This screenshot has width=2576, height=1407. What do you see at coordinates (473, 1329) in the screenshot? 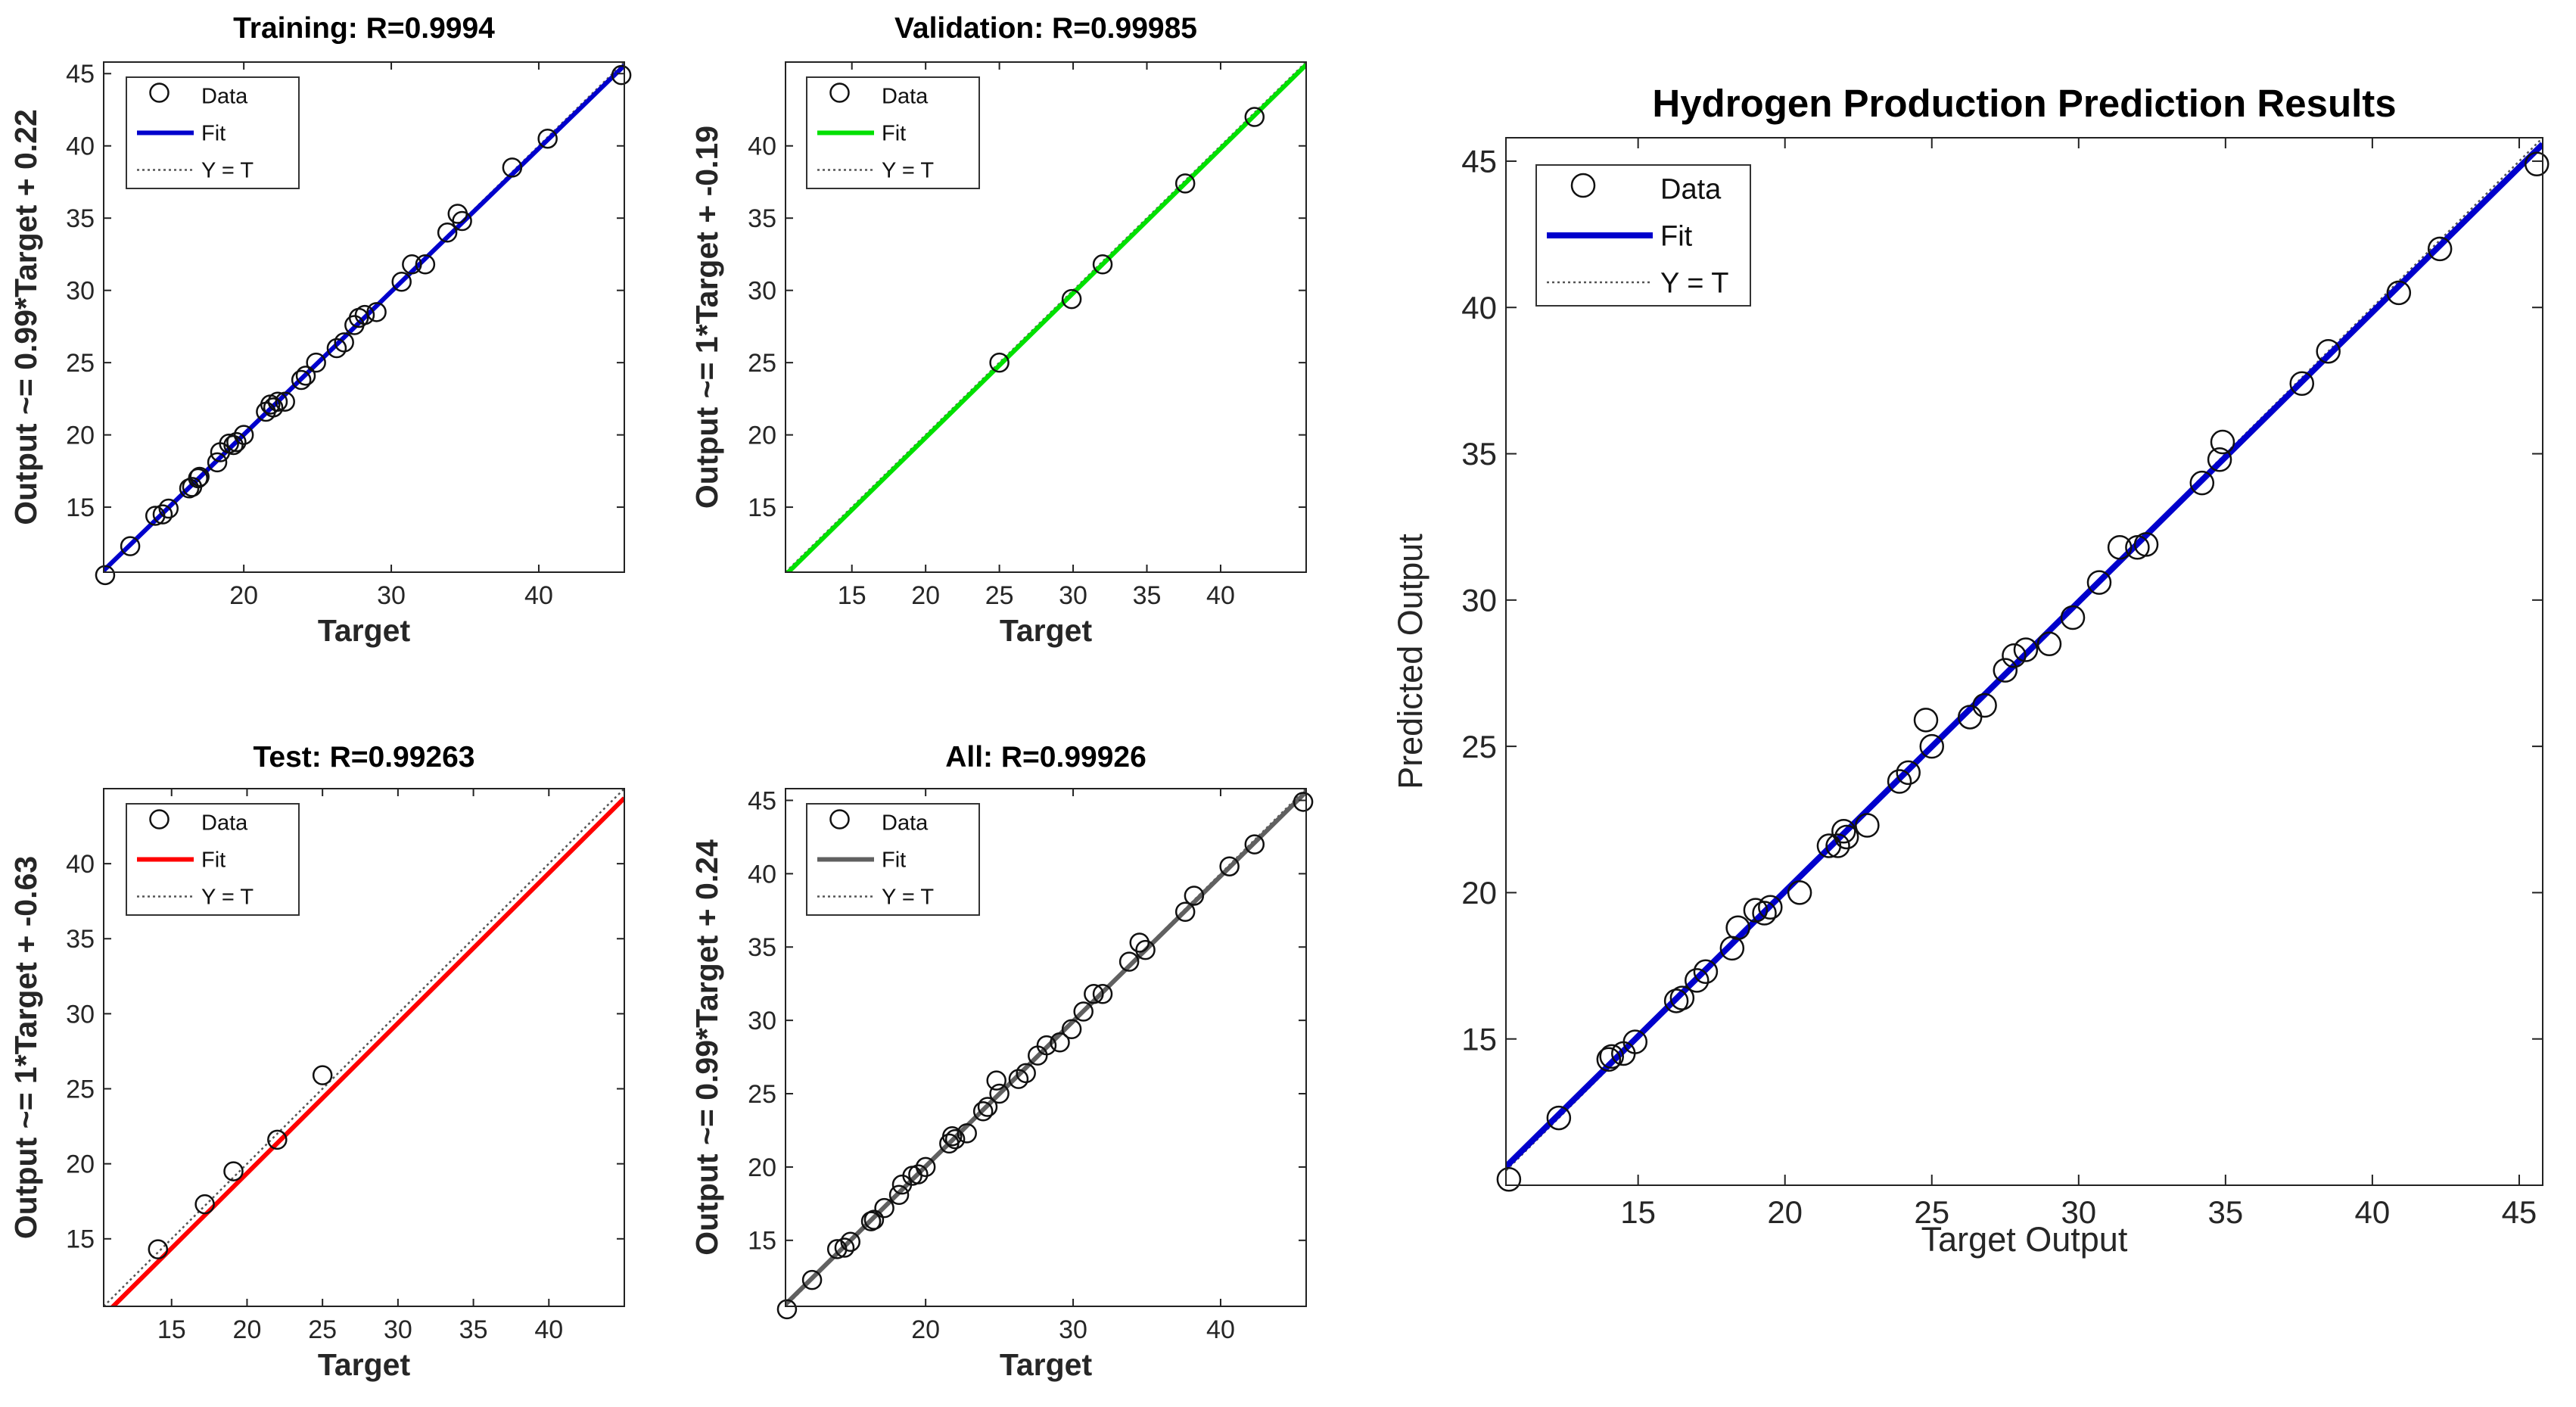
I see `x-tick-label: 35` at bounding box center [473, 1329].